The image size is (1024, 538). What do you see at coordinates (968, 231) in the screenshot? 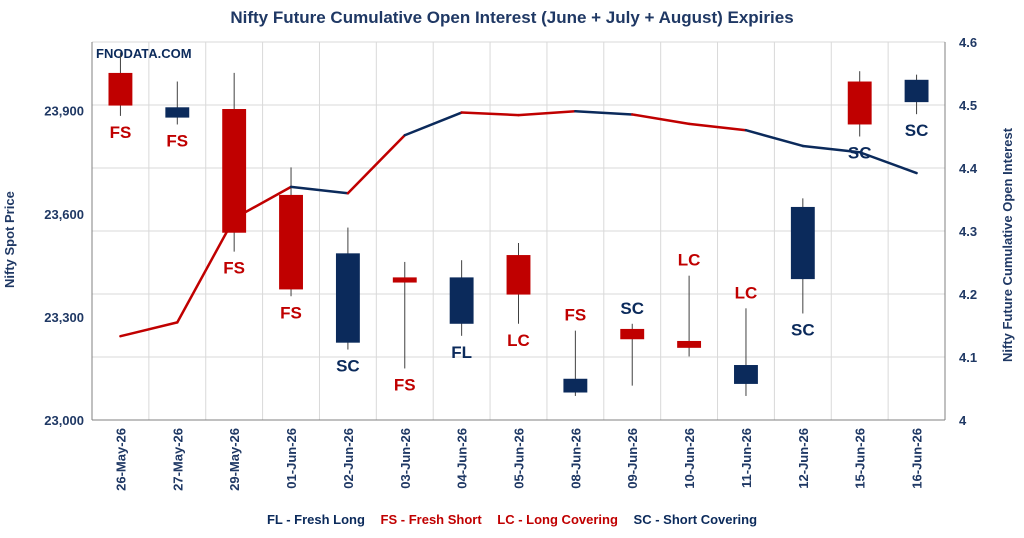
I see `y-tick-right-label: 4.3` at bounding box center [968, 231].